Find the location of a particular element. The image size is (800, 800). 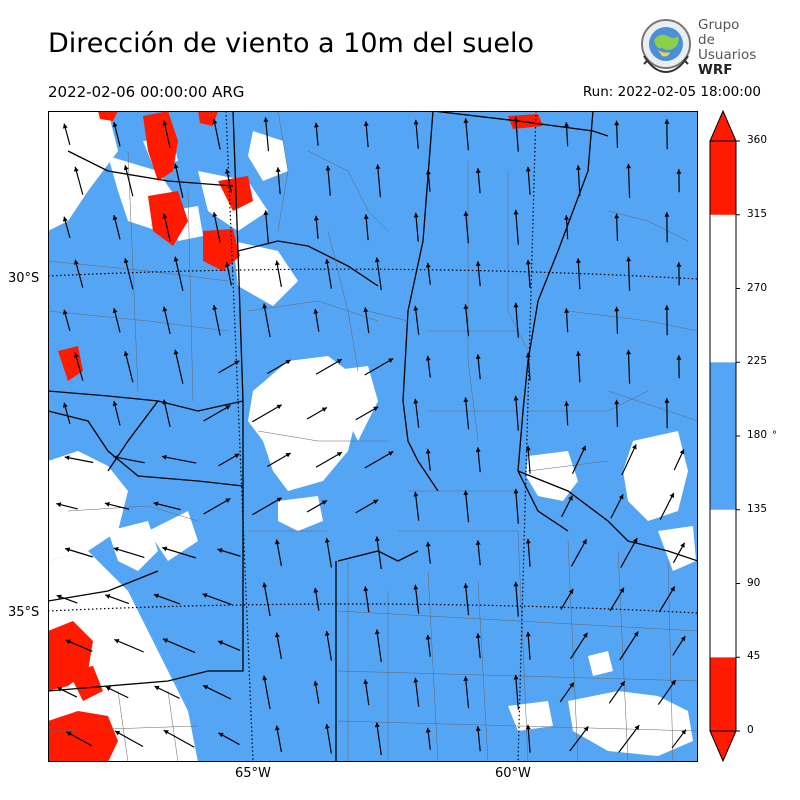

colorbar-tick-label: 90 is located at coordinates (754, 582).